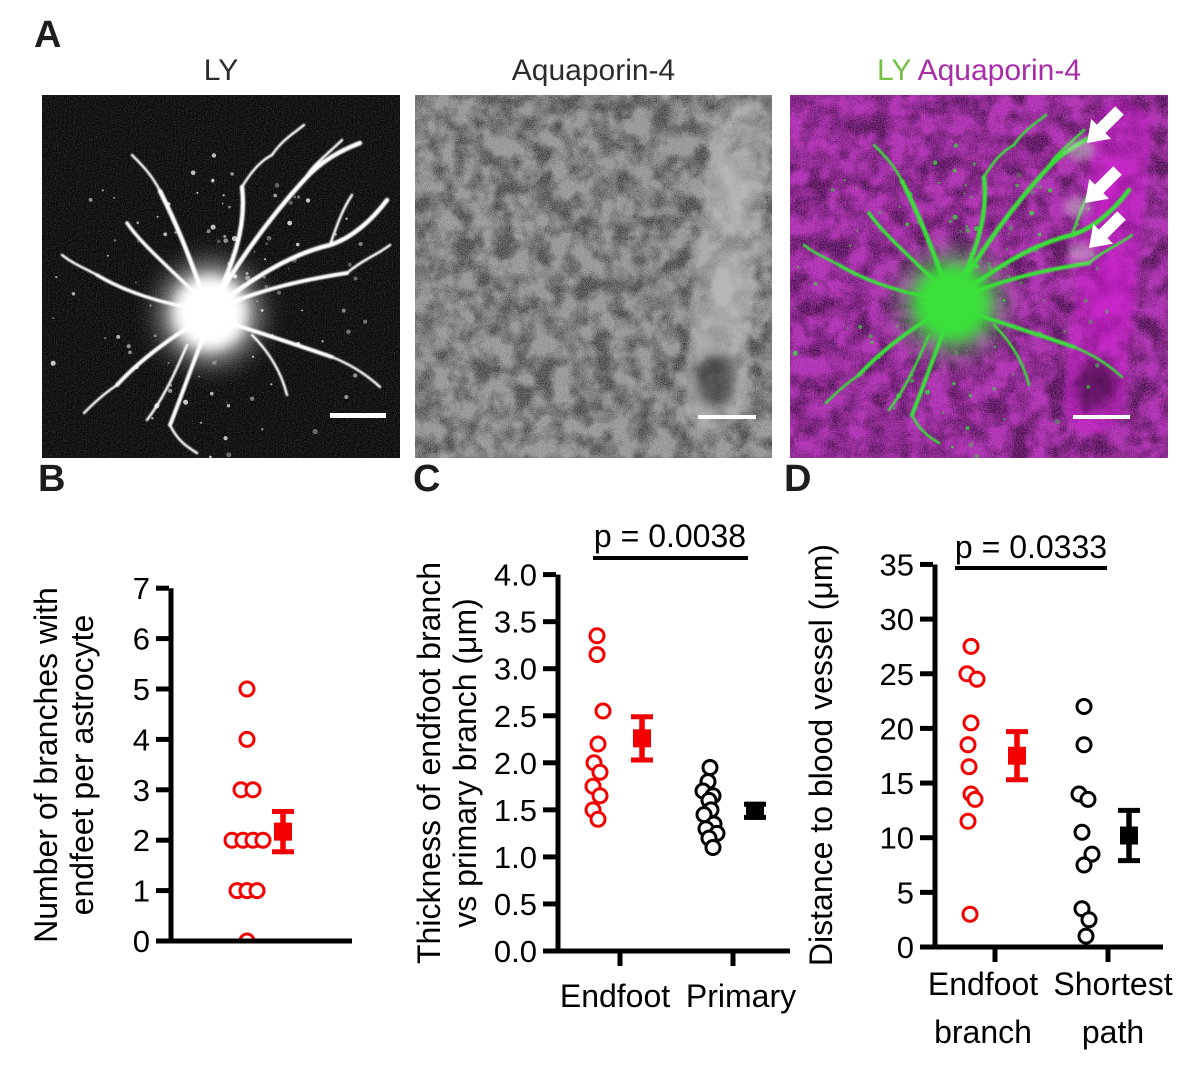  Describe the element at coordinates (141, 739) in the screenshot. I see `y-tick-label: 4` at that location.